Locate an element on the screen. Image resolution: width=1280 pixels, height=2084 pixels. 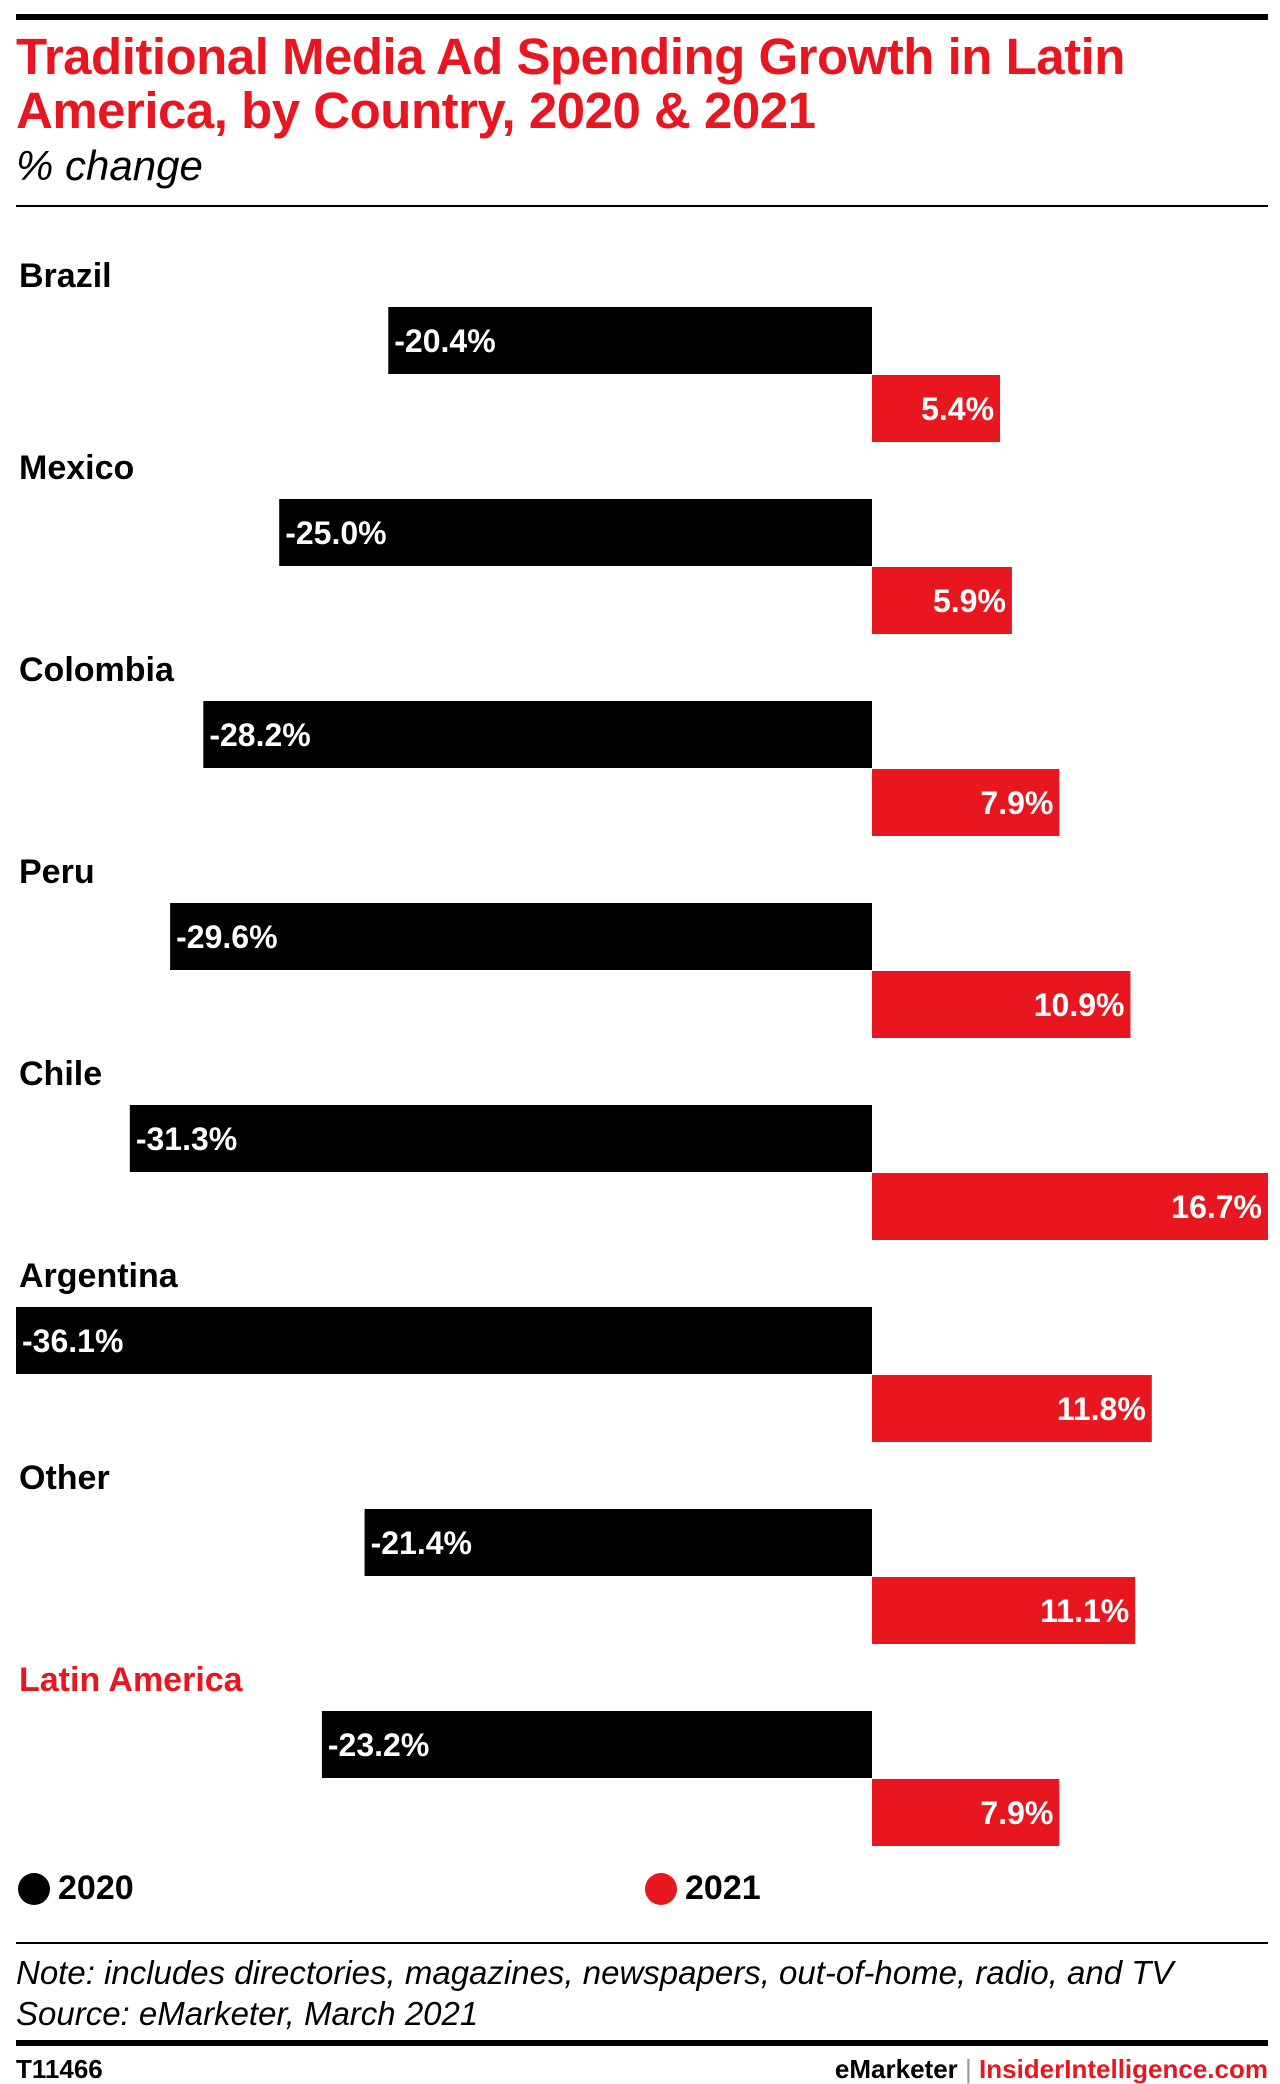
bar-2021-colombia is located at coordinates (966, 802).